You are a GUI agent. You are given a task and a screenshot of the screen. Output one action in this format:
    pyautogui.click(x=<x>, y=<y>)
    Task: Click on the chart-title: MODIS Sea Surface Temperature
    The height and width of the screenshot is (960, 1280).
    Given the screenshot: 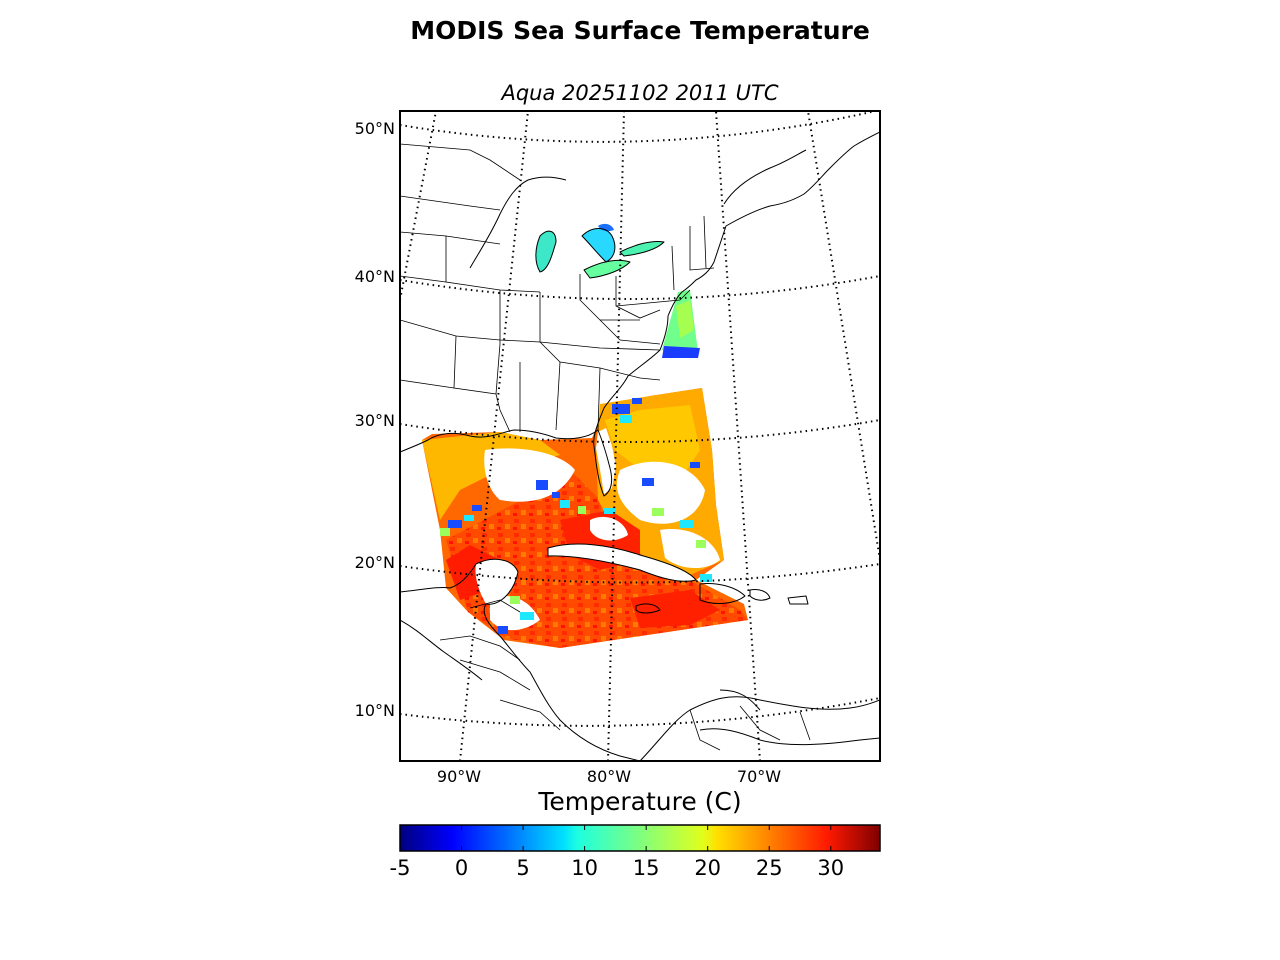 What is the action you would take?
    pyautogui.click(x=640, y=30)
    